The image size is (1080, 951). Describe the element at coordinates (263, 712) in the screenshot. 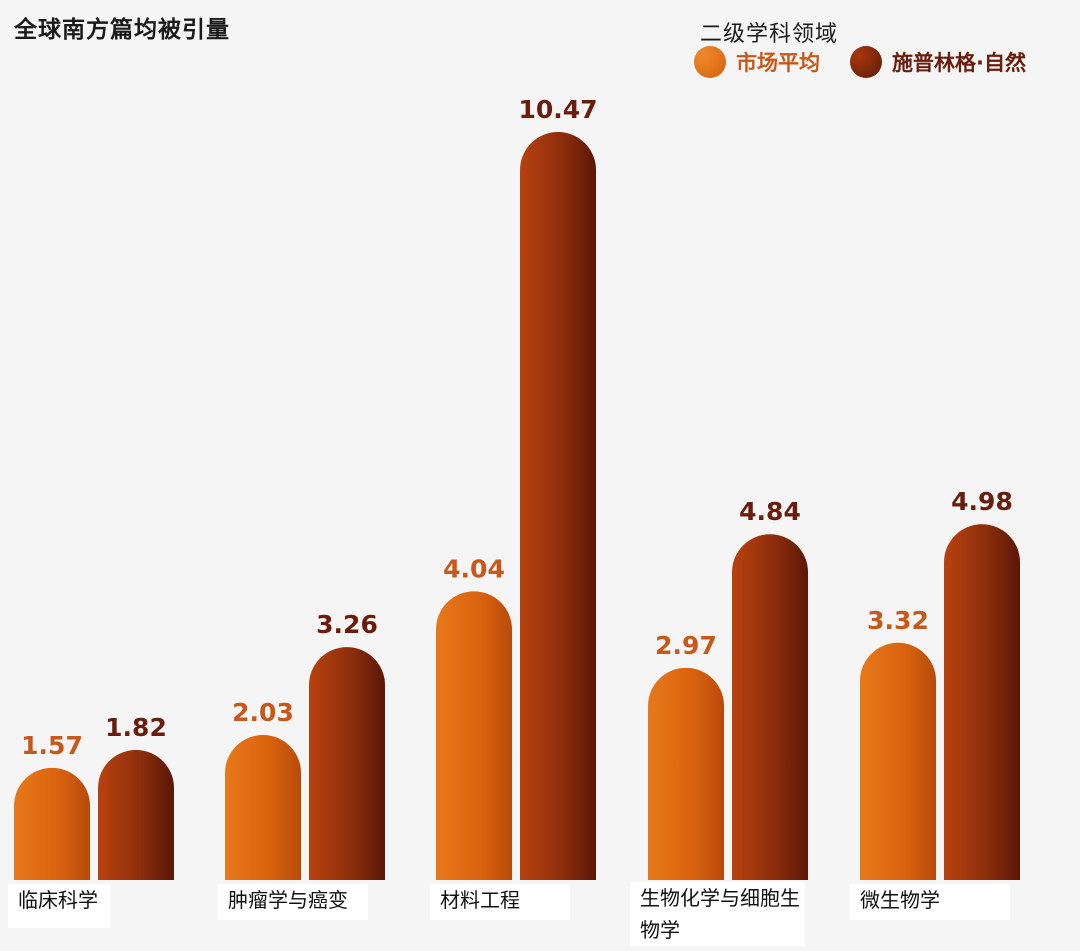

I see `data-label: 2.03` at that location.